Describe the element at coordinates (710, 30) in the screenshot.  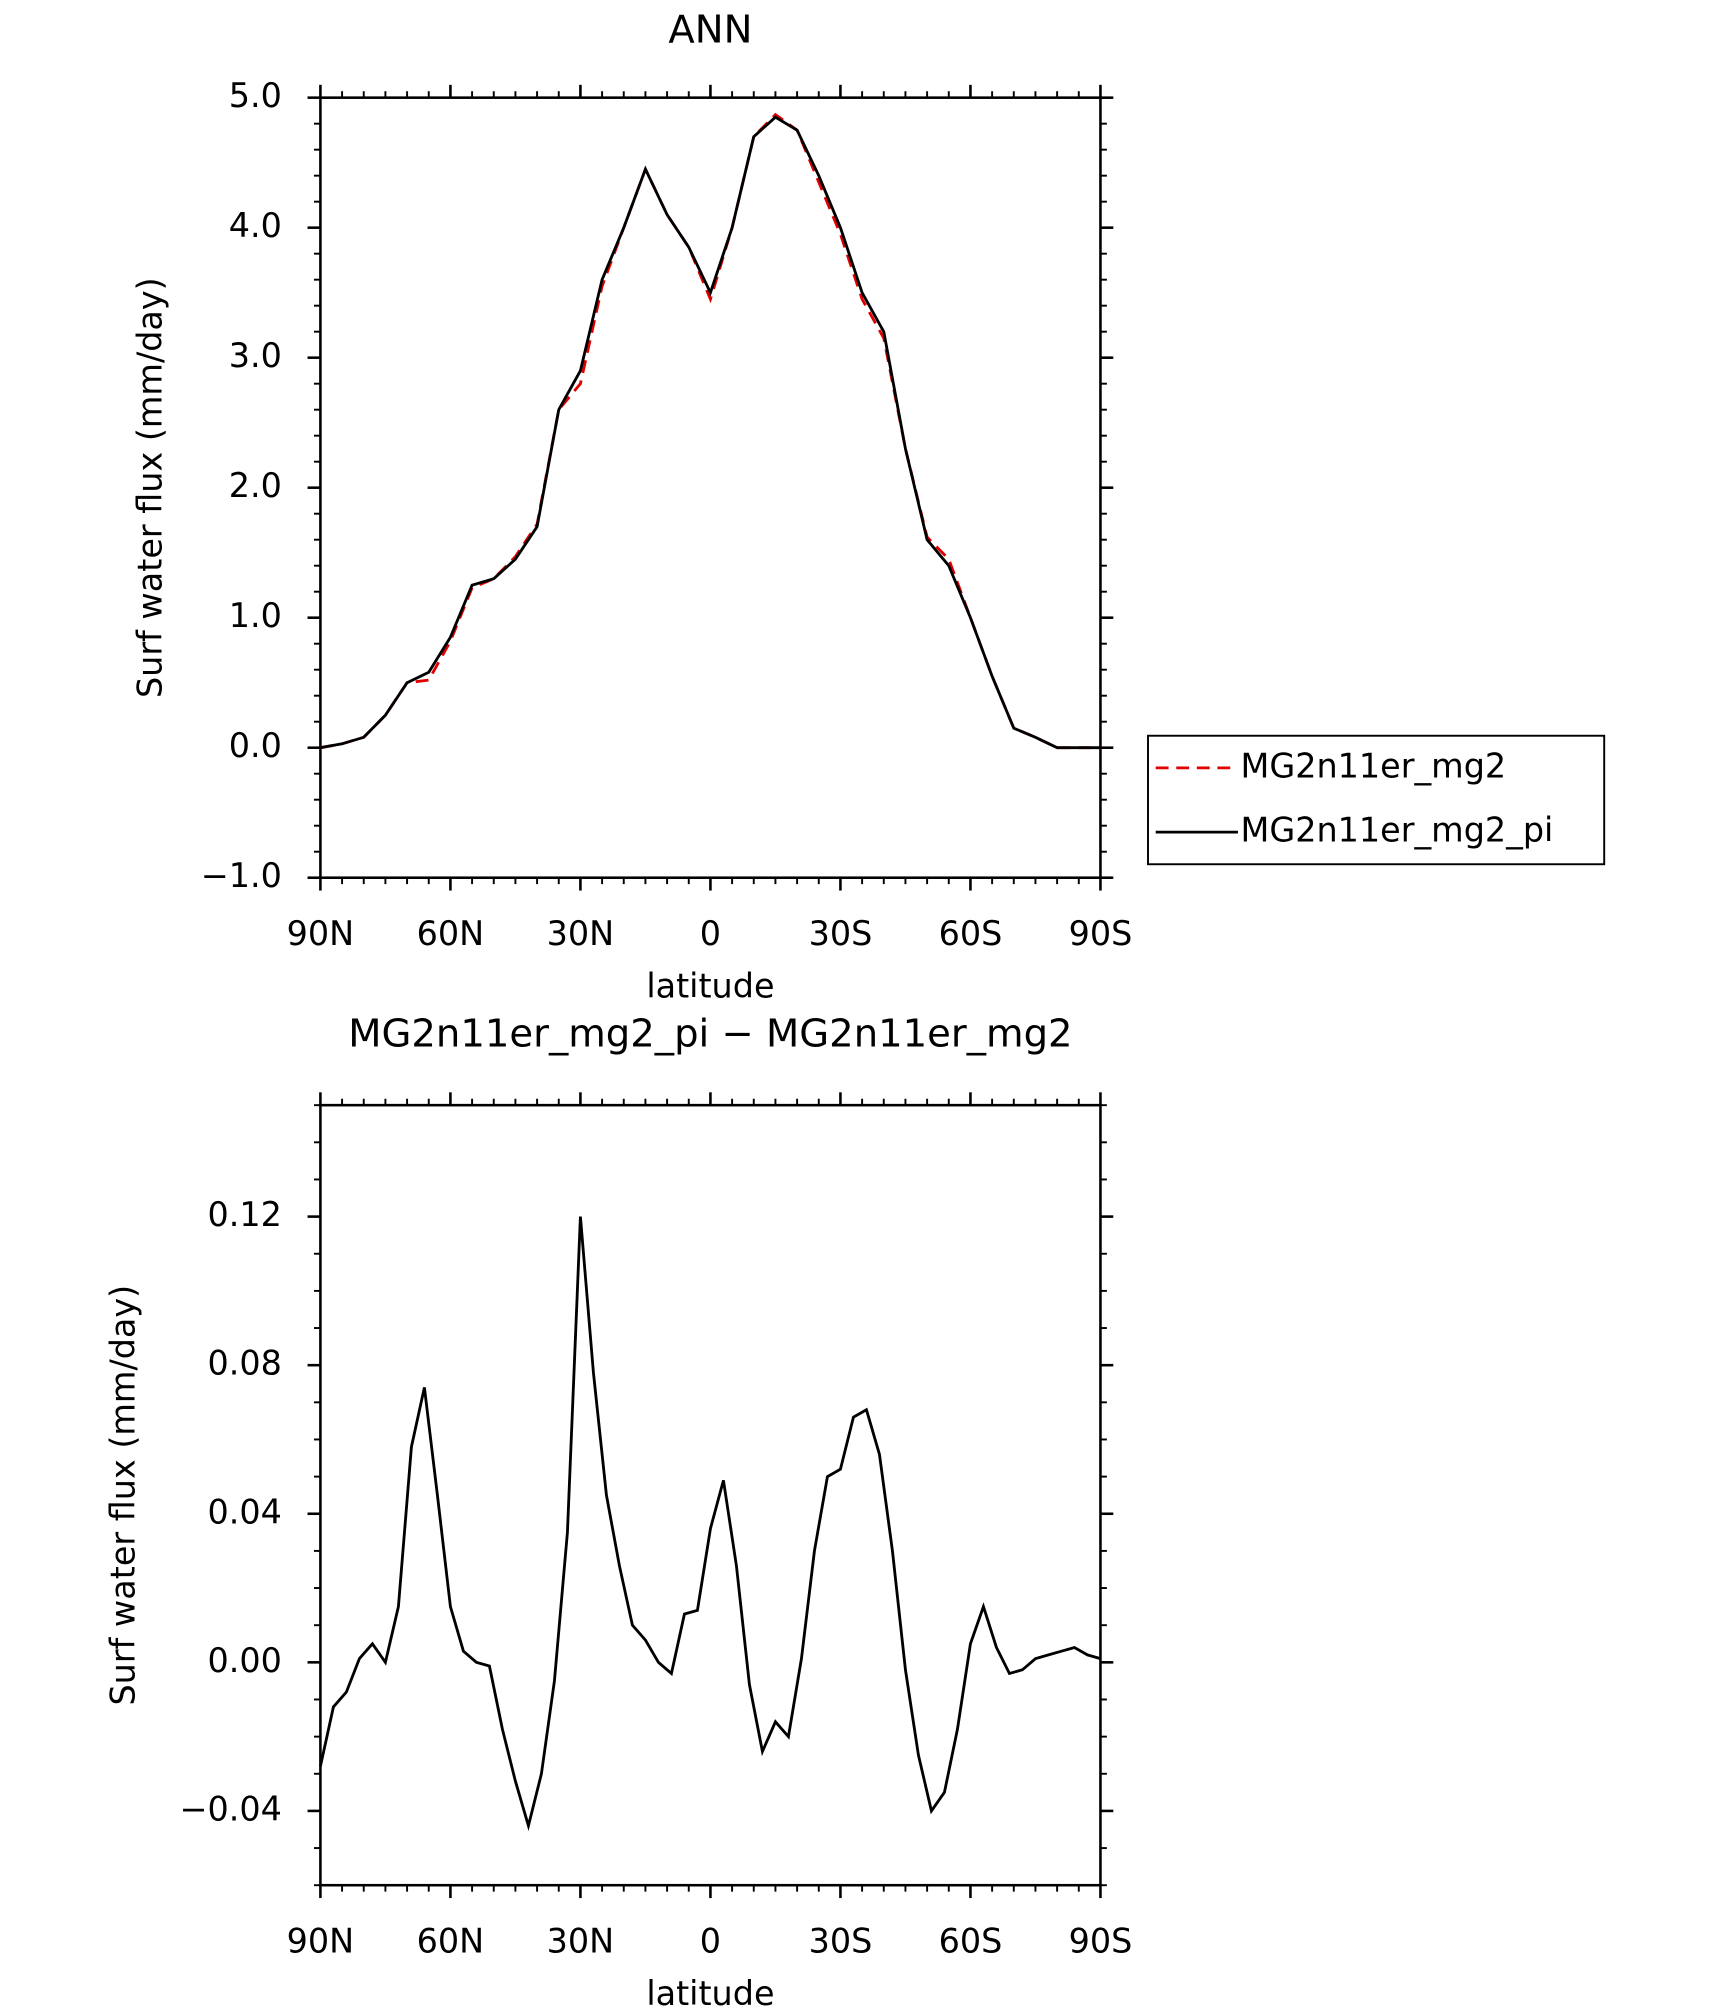
I see `chart-title: ANN` at that location.